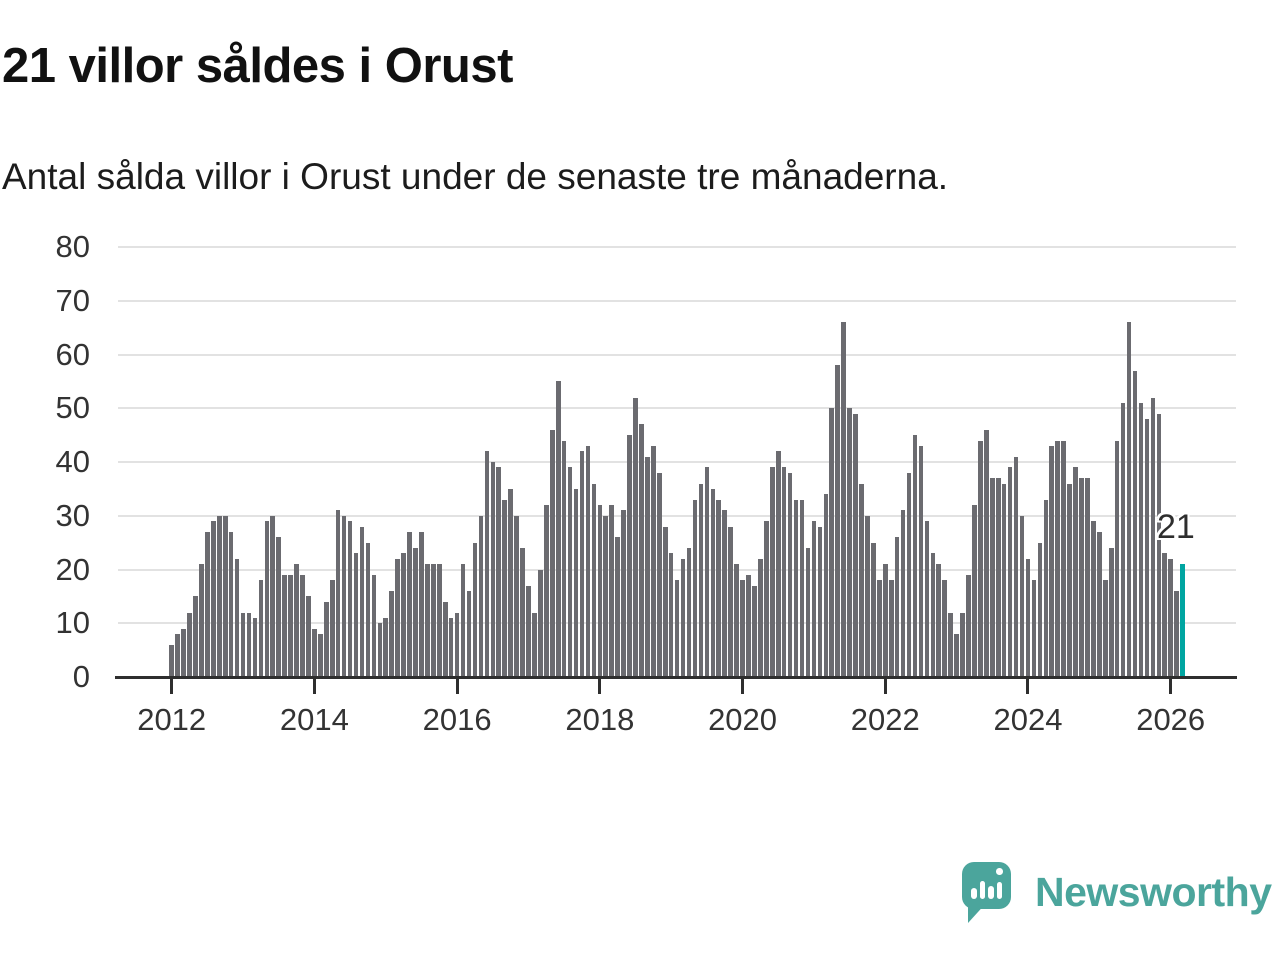  I want to click on y-tick-label: 50, so click(72, 408).